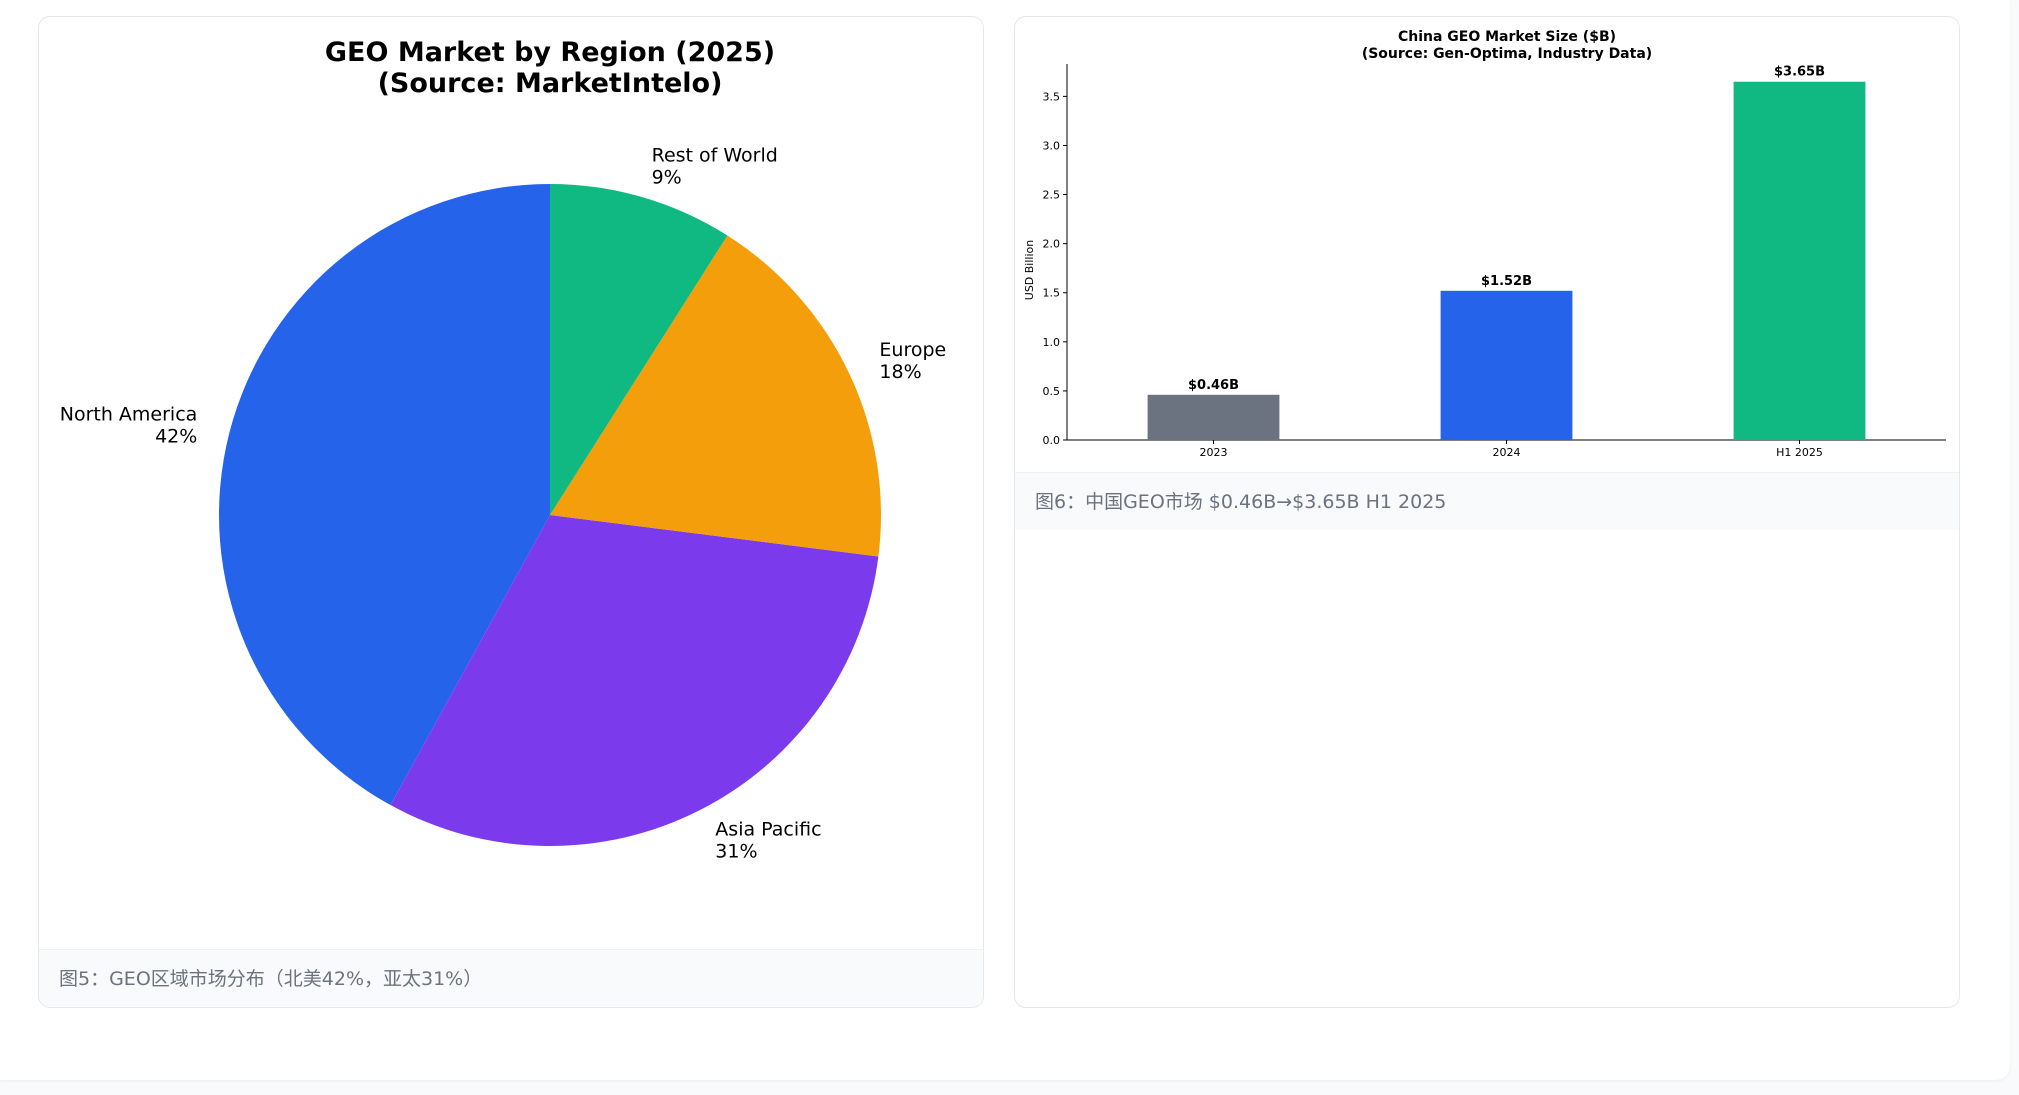 This screenshot has height=1095, width=2019. What do you see at coordinates (384, 495) in the screenshot?
I see `pie-slice-north-america` at bounding box center [384, 495].